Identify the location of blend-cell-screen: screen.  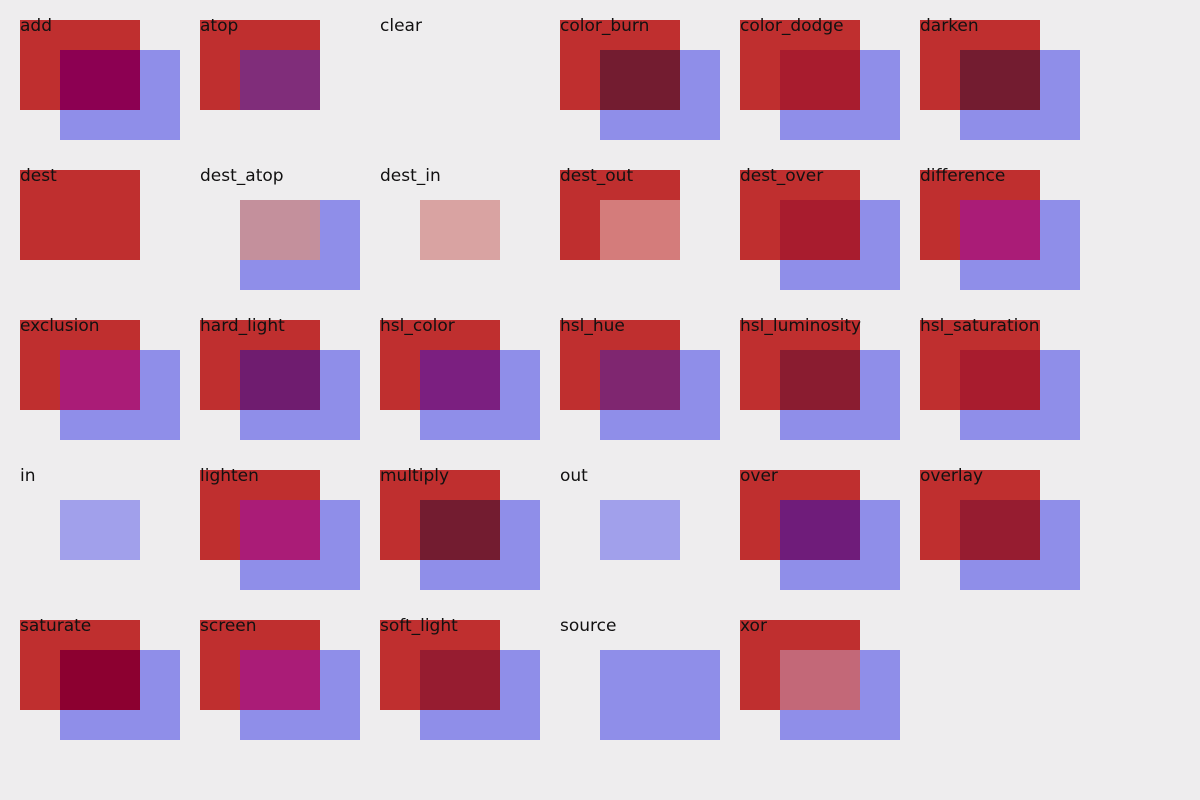
(290, 693).